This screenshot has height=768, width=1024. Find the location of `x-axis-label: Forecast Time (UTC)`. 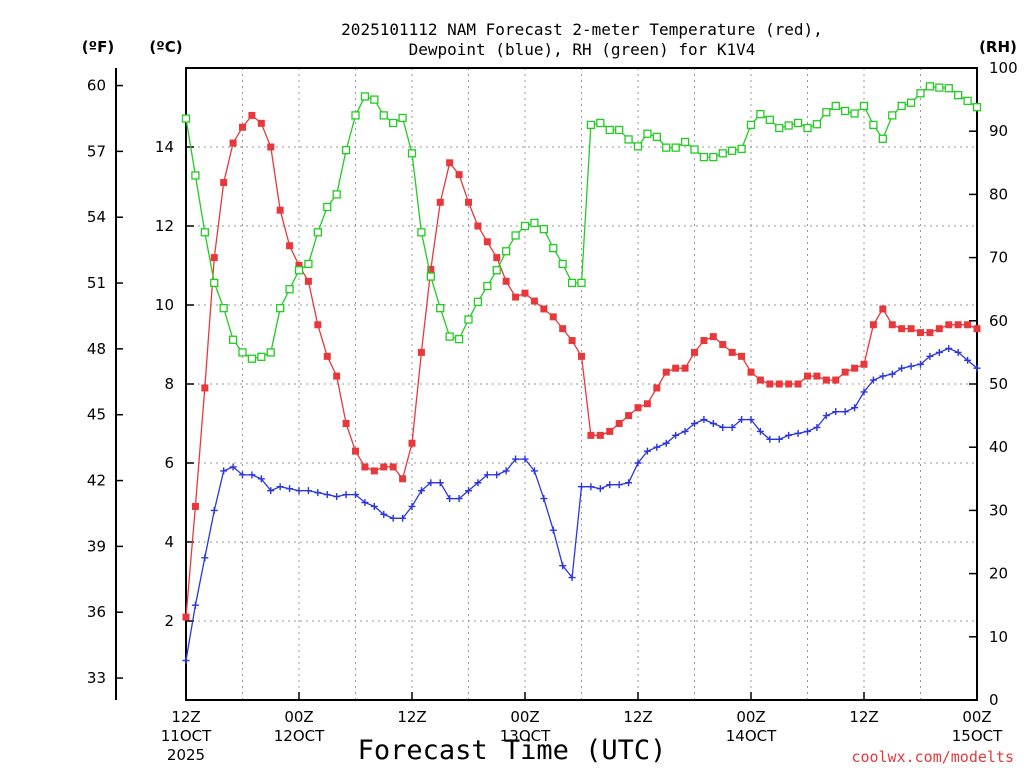

x-axis-label: Forecast Time (UTC) is located at coordinates (512, 750).